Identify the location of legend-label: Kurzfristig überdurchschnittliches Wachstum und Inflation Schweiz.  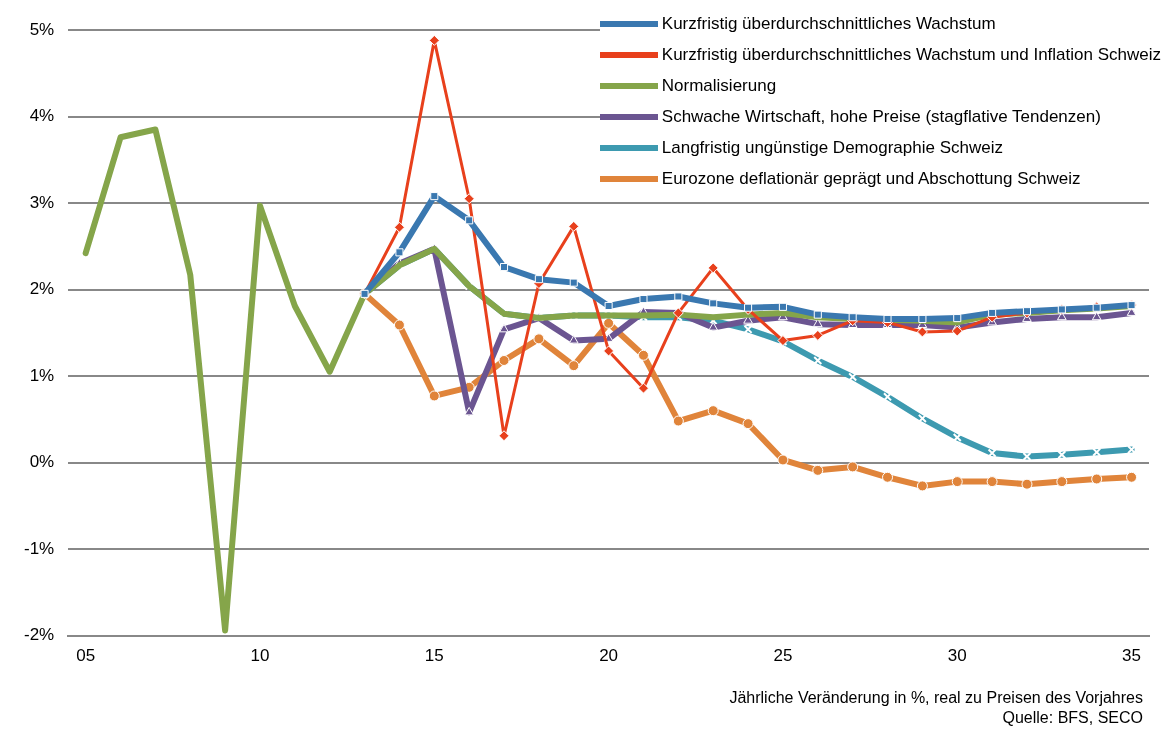
(911, 55).